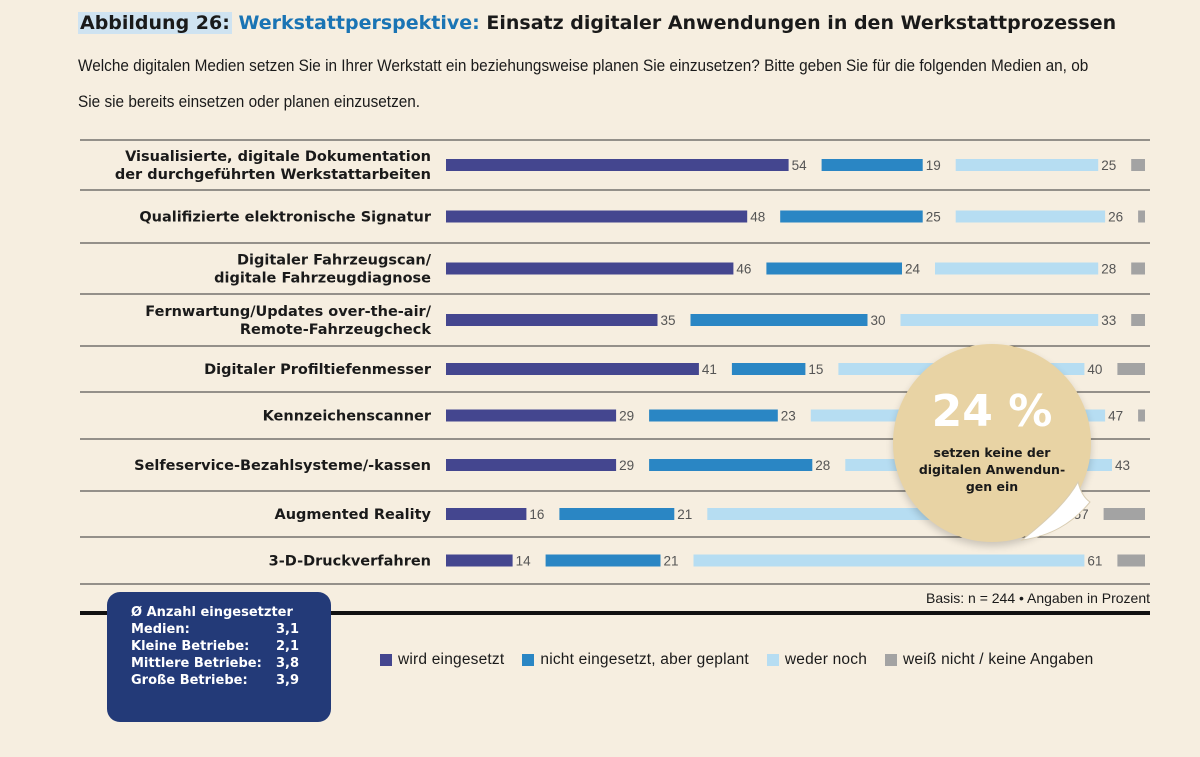 Image resolution: width=1200 pixels, height=757 pixels. I want to click on infobox-row: Medien: 3,1, so click(231, 629).